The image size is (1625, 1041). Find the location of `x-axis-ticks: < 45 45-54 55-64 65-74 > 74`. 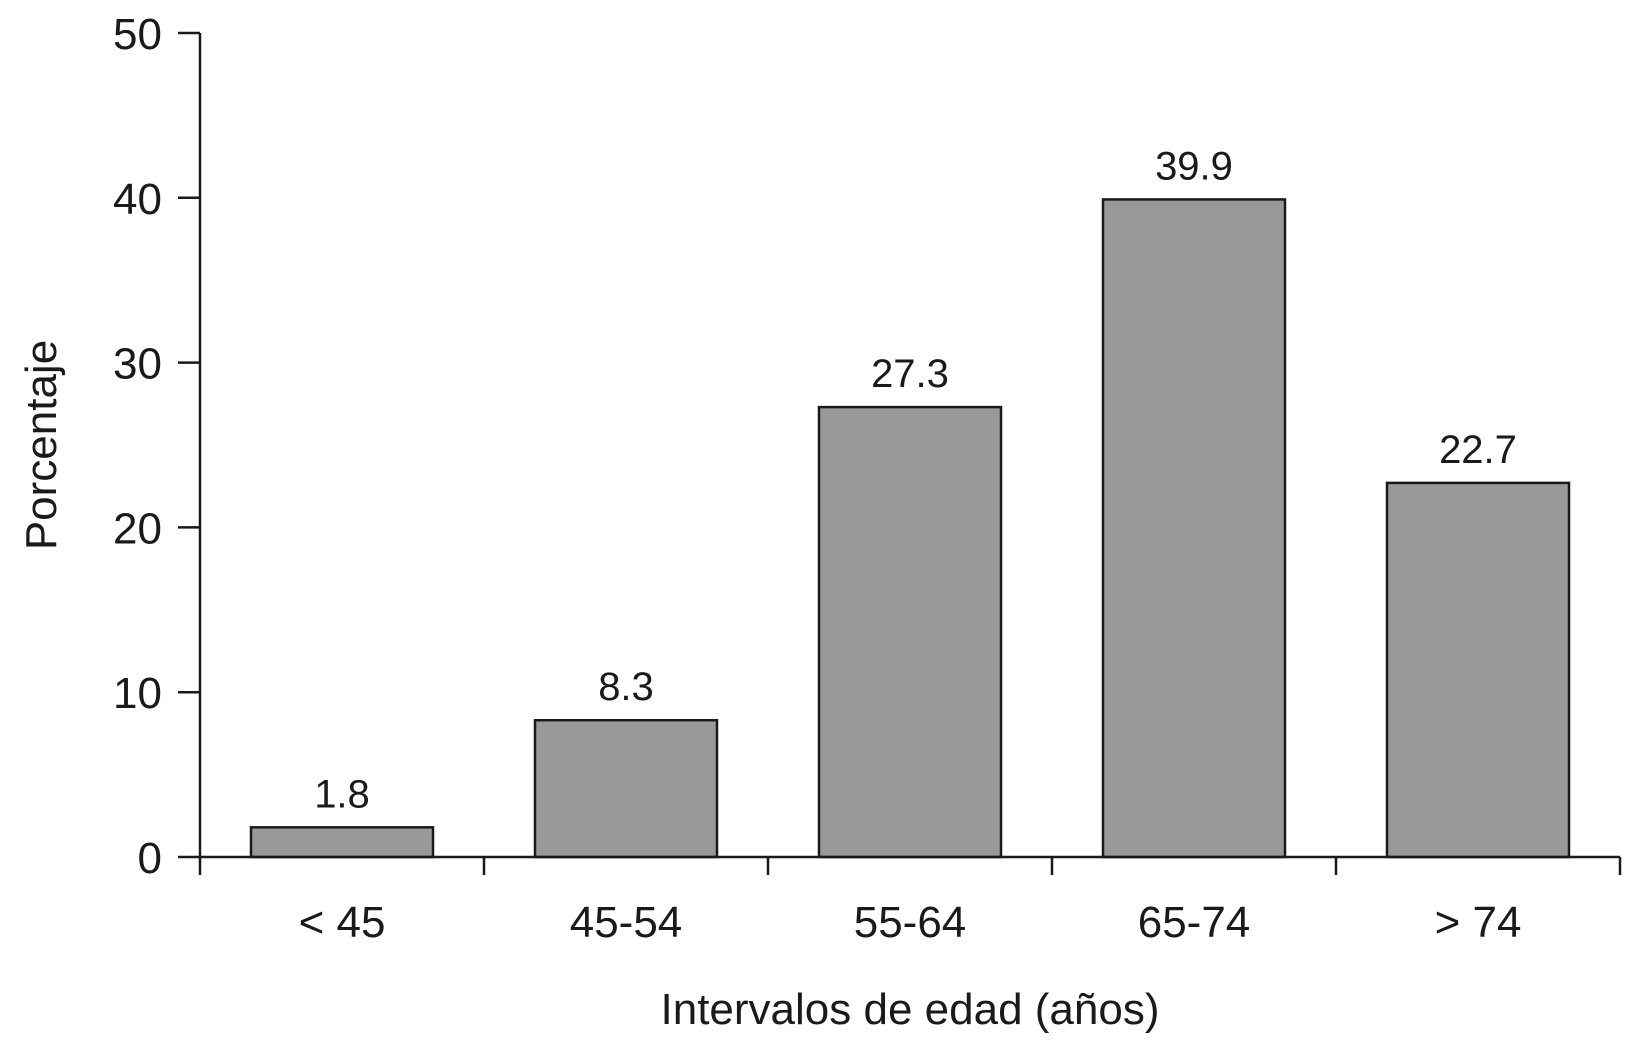

x-axis-ticks: < 45 45-54 55-64 65-74 > 74 is located at coordinates (910, 902).